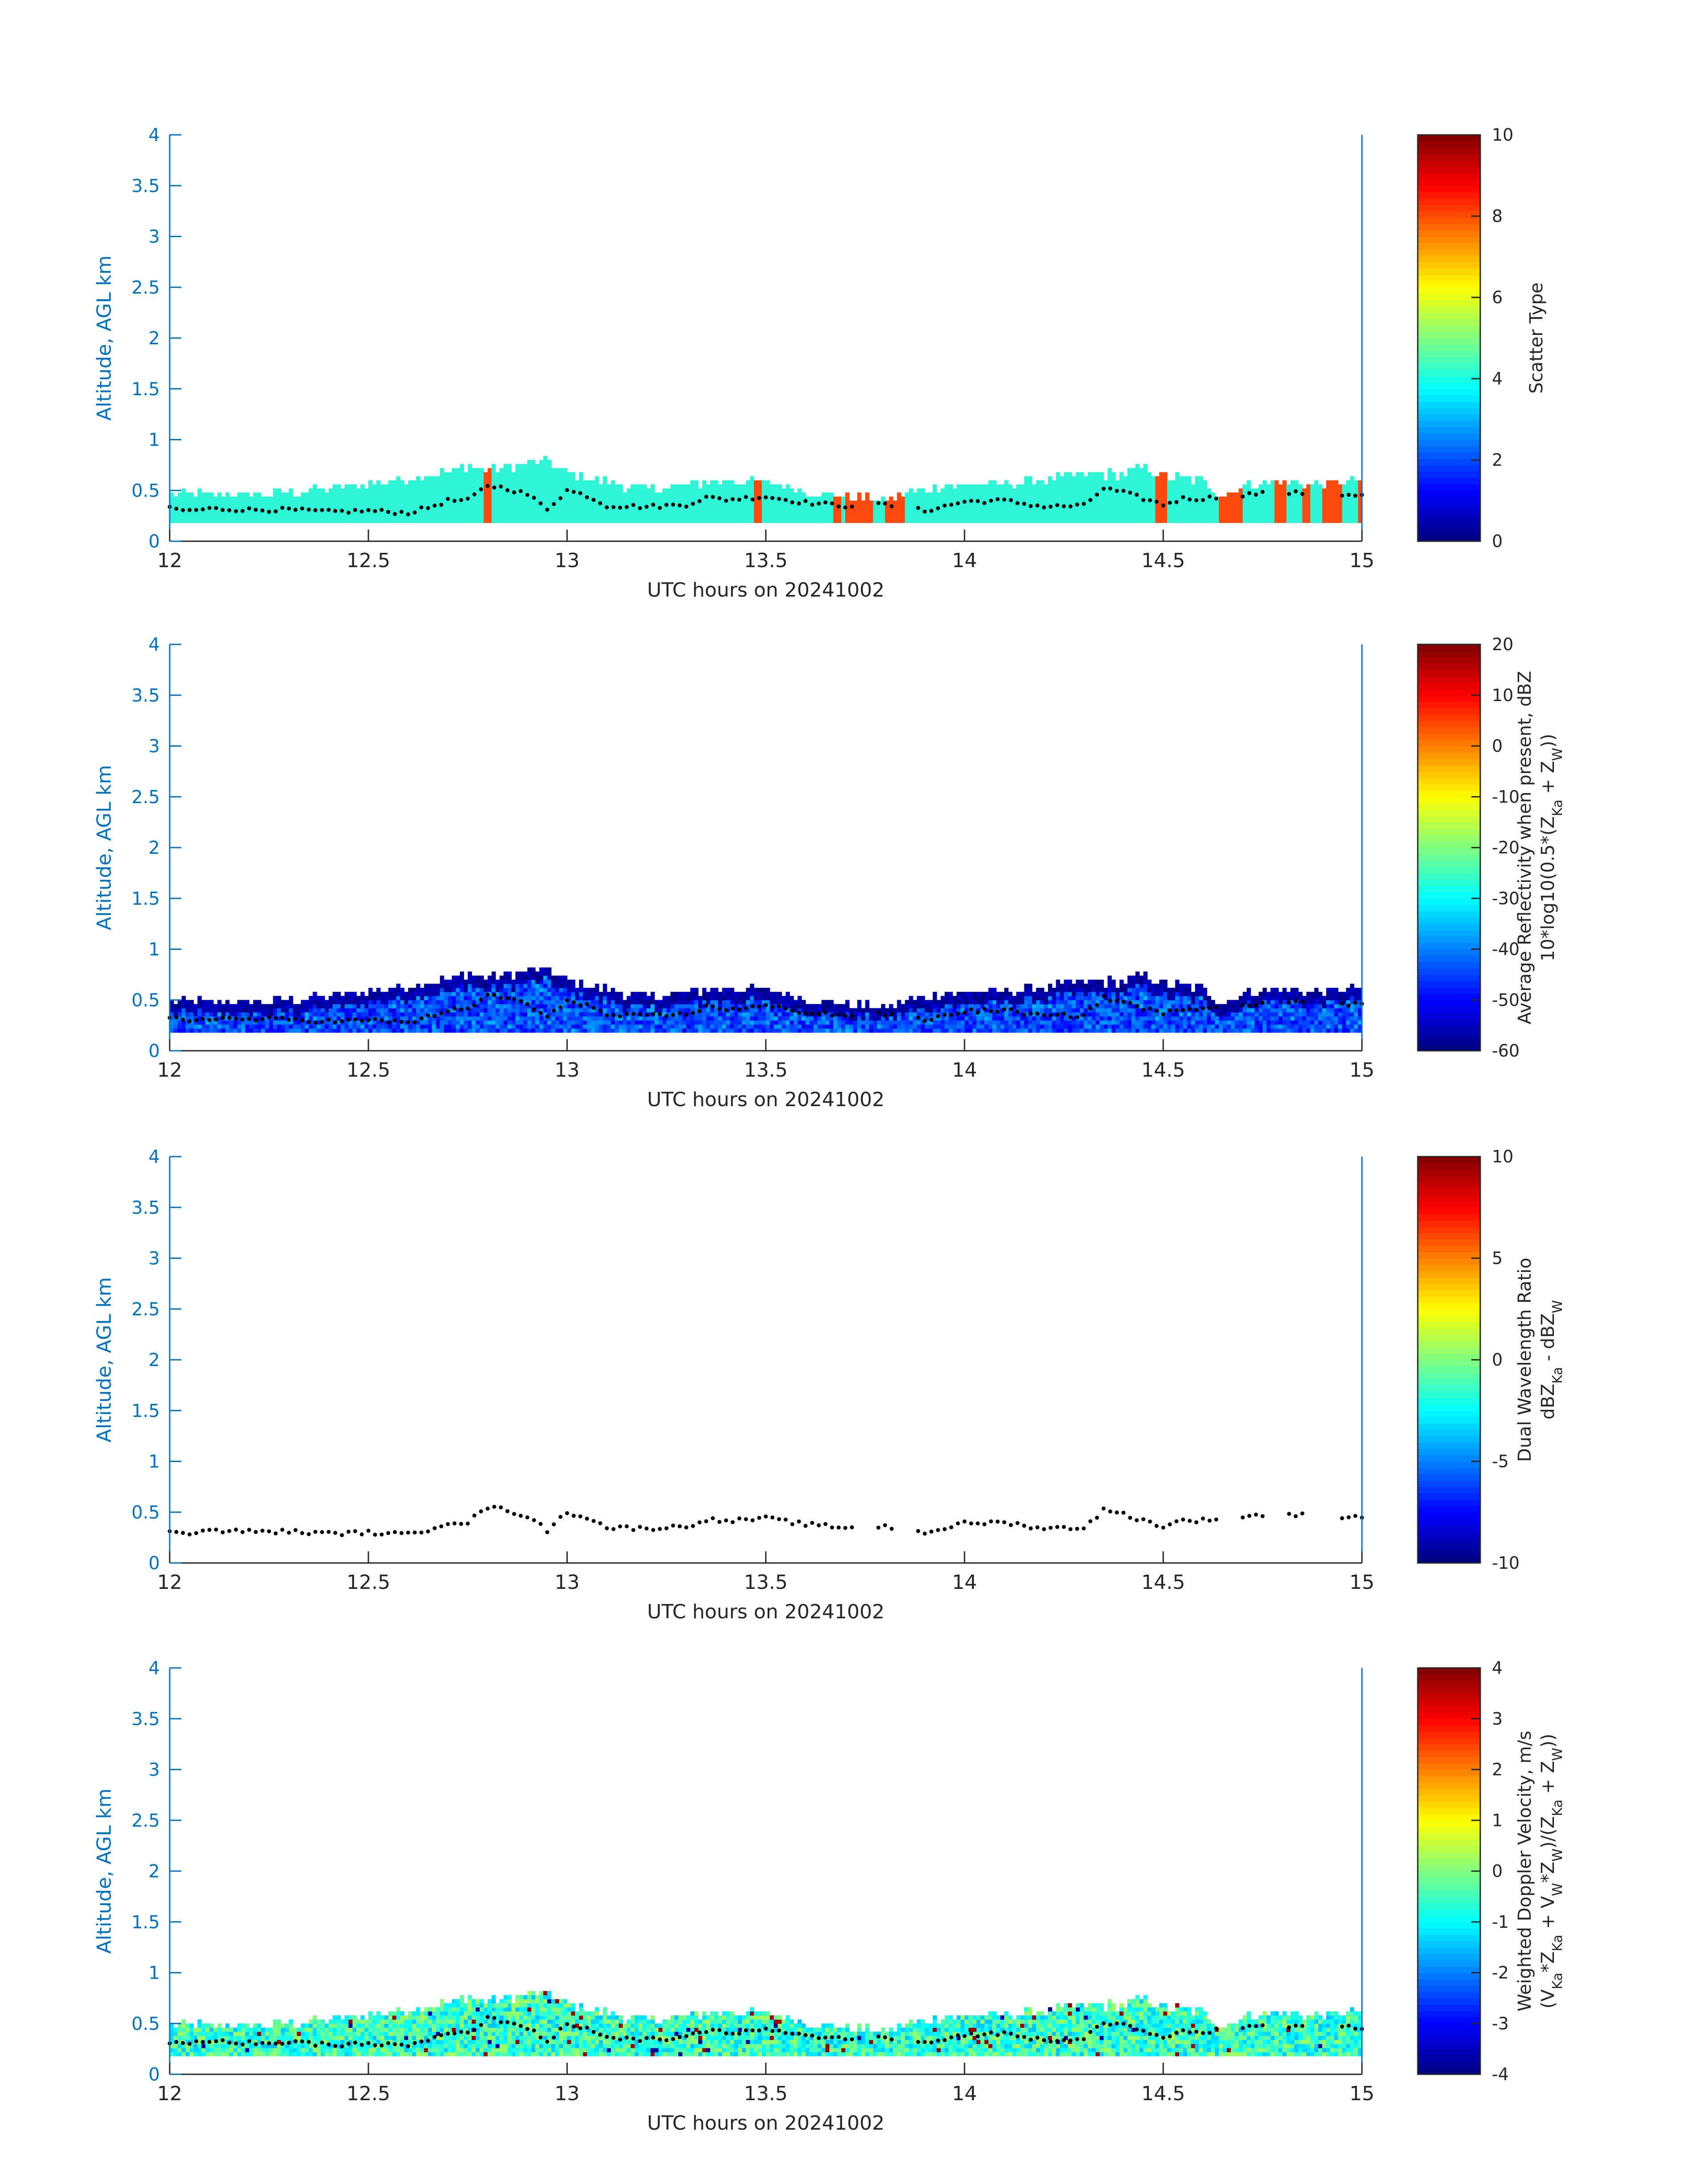 Image resolution: width=1708 pixels, height=2177 pixels. What do you see at coordinates (154, 848) in the screenshot?
I see `y-tick-label: 2` at bounding box center [154, 848].